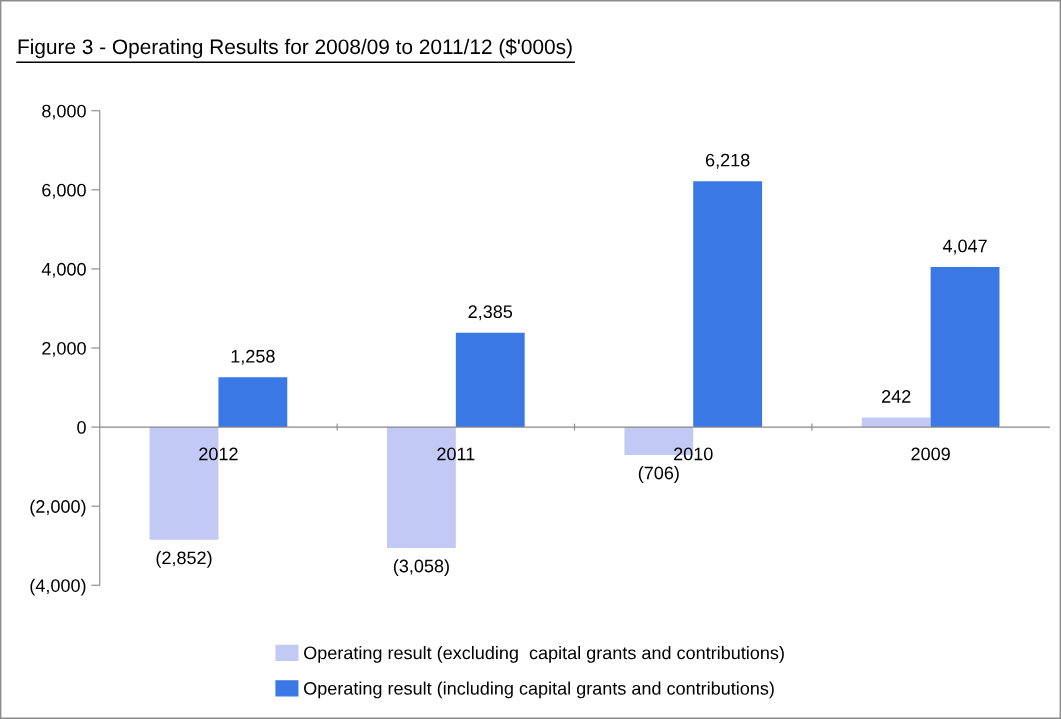 The width and height of the screenshot is (1061, 719). What do you see at coordinates (930, 454) in the screenshot?
I see `x-tick-label: 2009` at bounding box center [930, 454].